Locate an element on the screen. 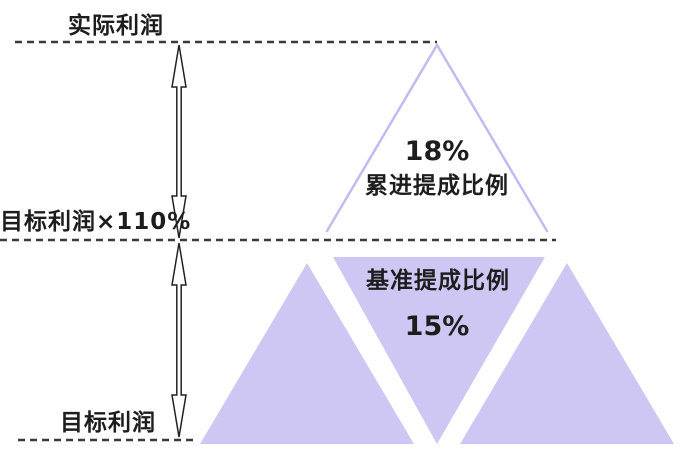 This screenshot has height=454, width=684. actual-profit-label: 实际利润 is located at coordinates (116, 26).